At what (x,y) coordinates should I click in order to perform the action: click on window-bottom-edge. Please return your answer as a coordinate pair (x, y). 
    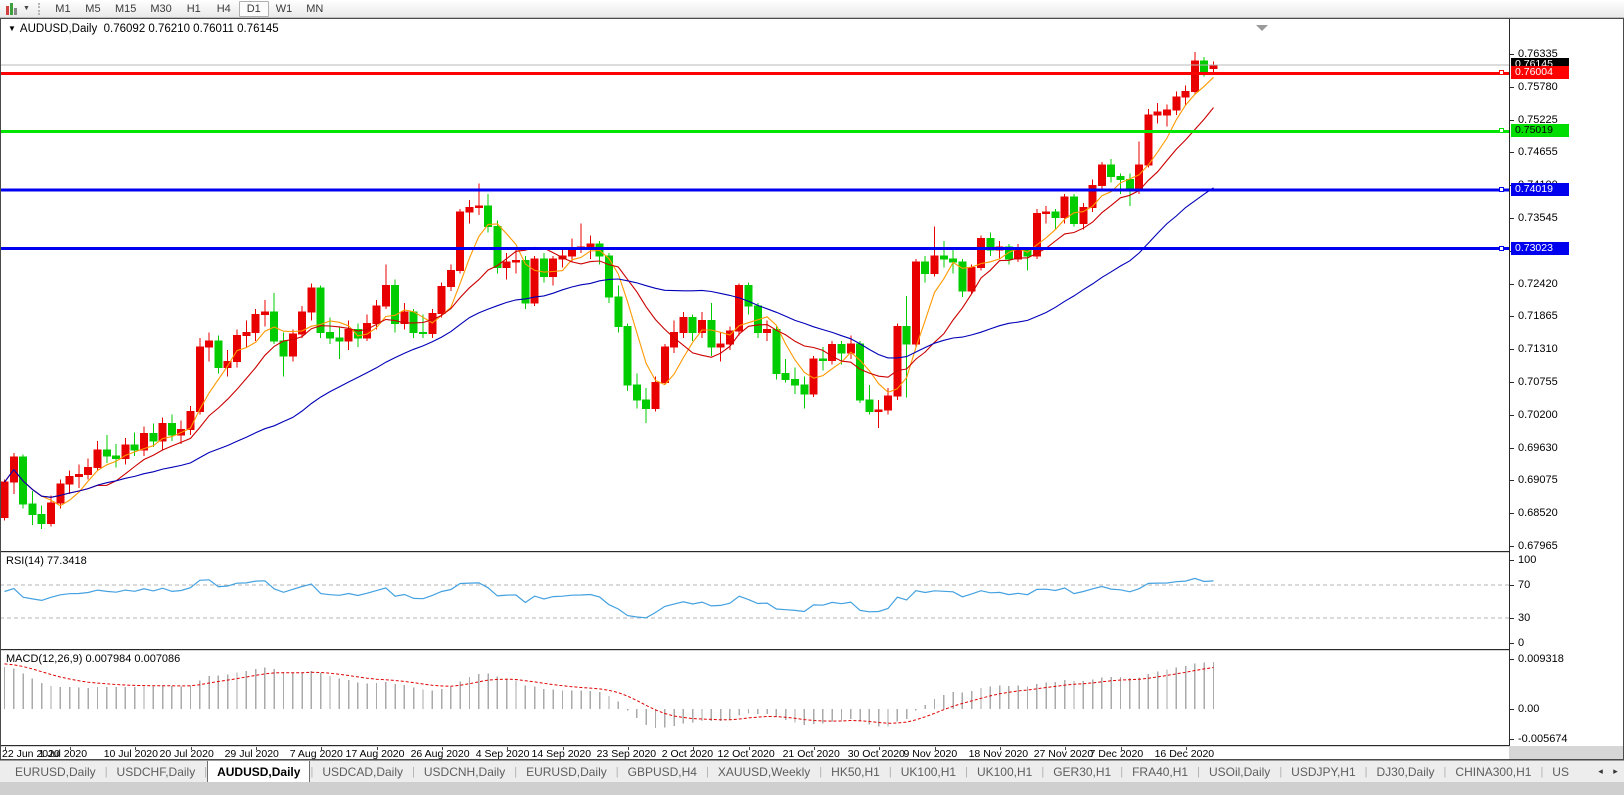
    Looking at the image, I should click on (812, 788).